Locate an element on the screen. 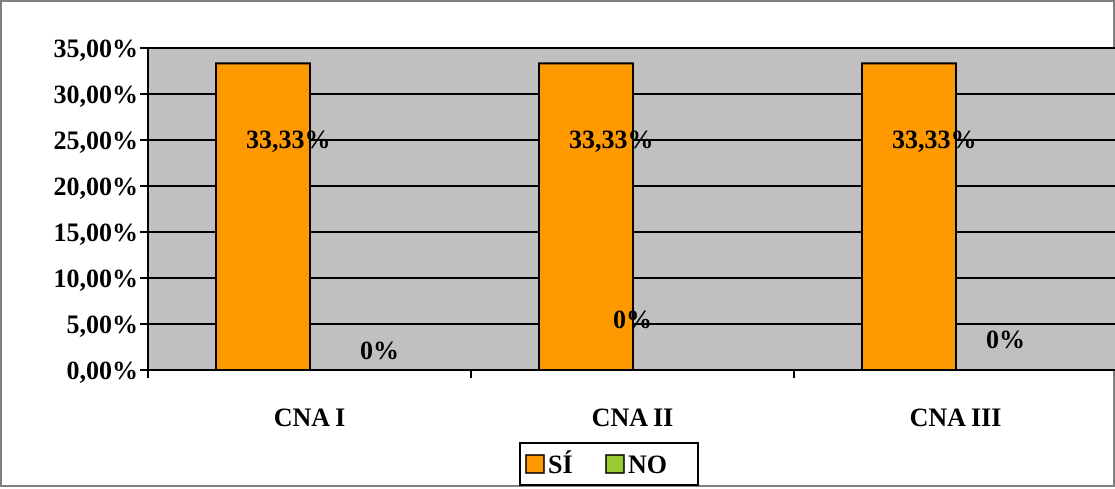 The height and width of the screenshot is (489, 1115). y-tick-label: 30,00% is located at coordinates (96, 94).